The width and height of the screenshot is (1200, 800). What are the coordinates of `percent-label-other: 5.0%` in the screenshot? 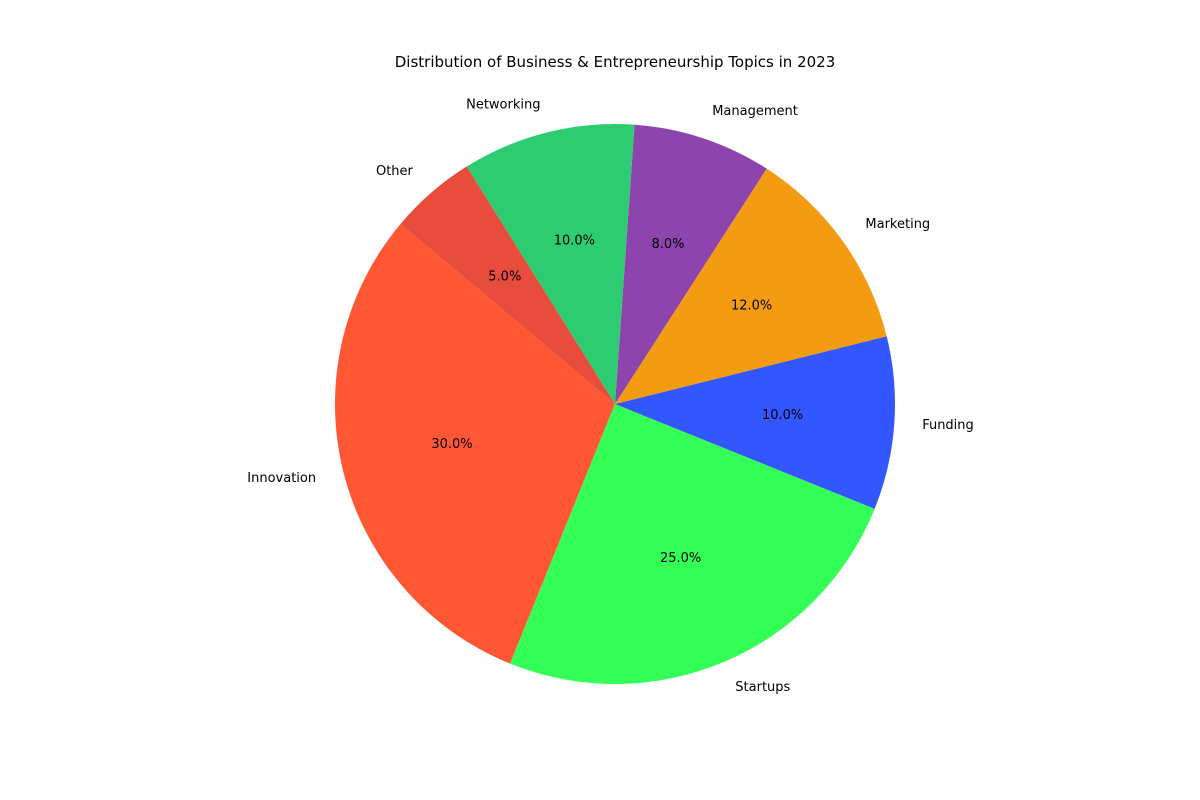 It's located at (504, 277).